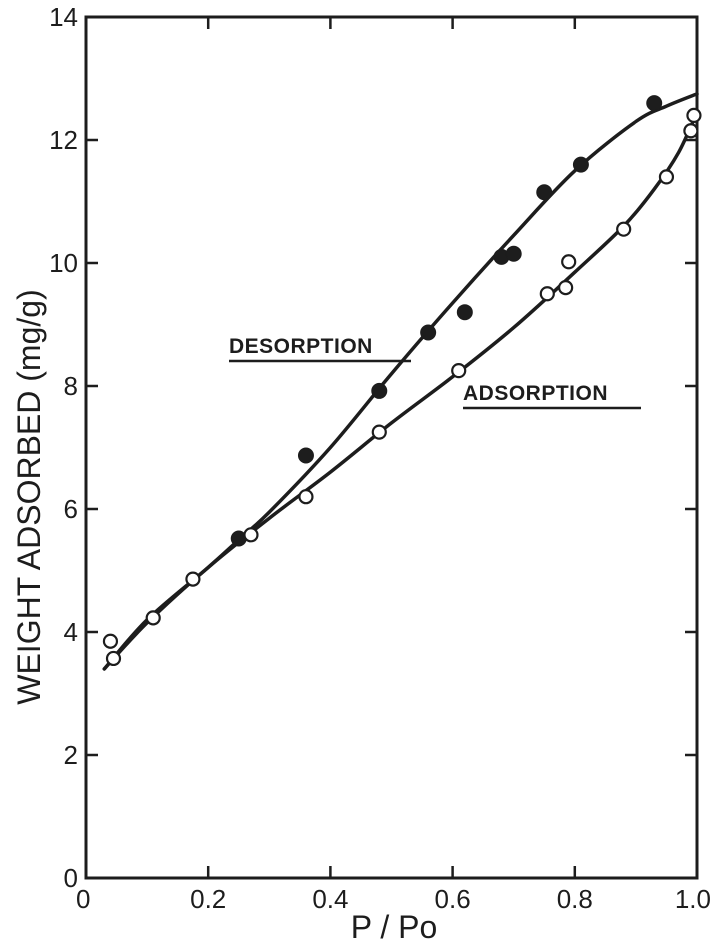 The image size is (721, 949). What do you see at coordinates (71, 509) in the screenshot?
I see `y-tick-label: 6` at bounding box center [71, 509].